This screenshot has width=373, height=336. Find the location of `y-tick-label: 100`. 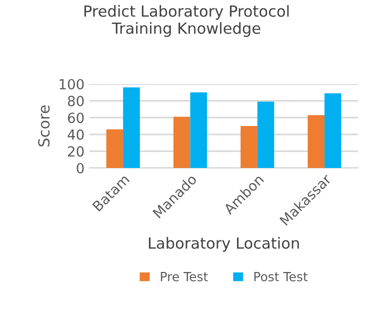

y-tick-label: 100 is located at coordinates (72, 84).